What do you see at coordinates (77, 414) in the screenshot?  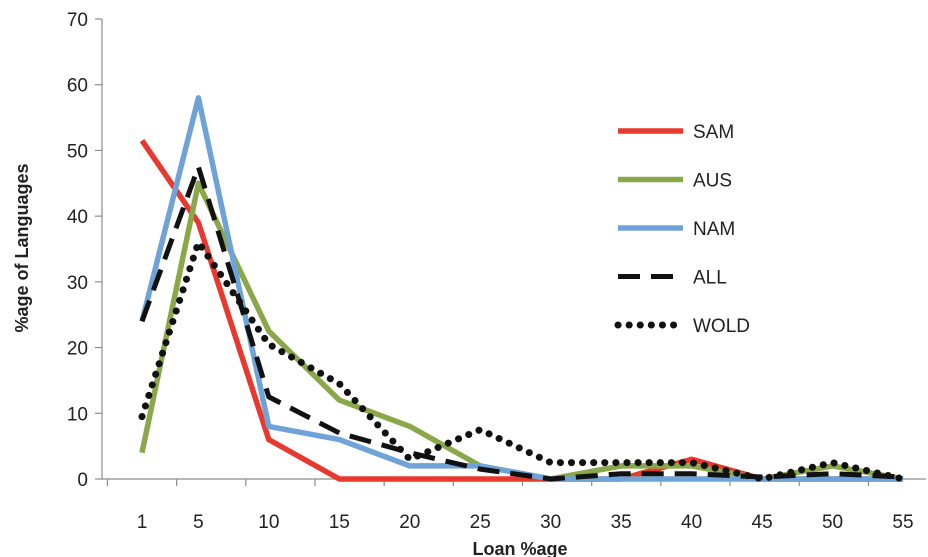 I see `y-tick-label: 10` at bounding box center [77, 414].